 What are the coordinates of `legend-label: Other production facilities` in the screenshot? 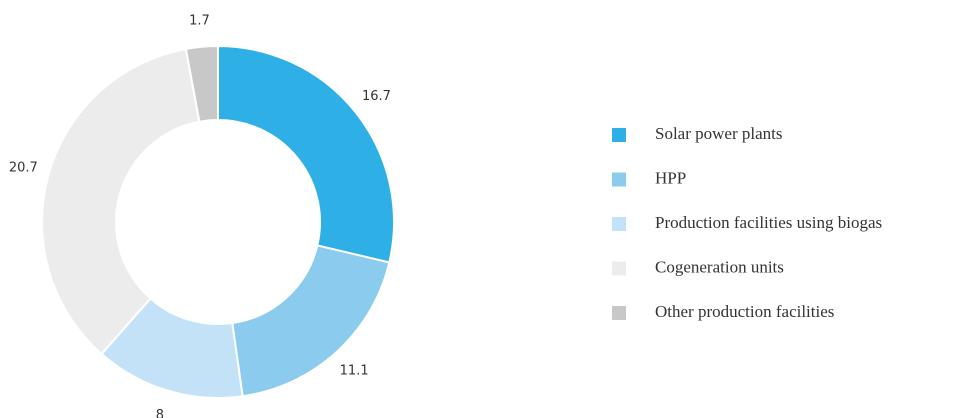 It's located at (744, 311).